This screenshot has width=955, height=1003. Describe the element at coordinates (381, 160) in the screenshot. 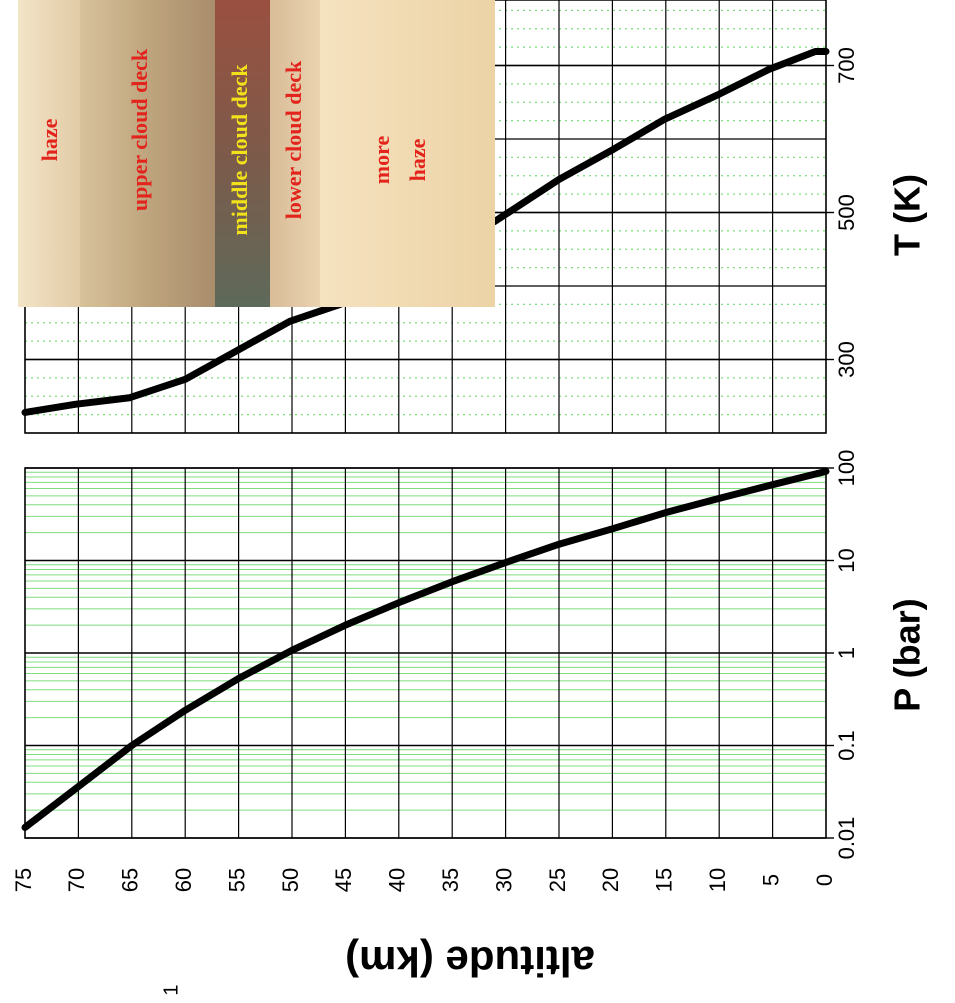

I see `cloud-label: more` at that location.